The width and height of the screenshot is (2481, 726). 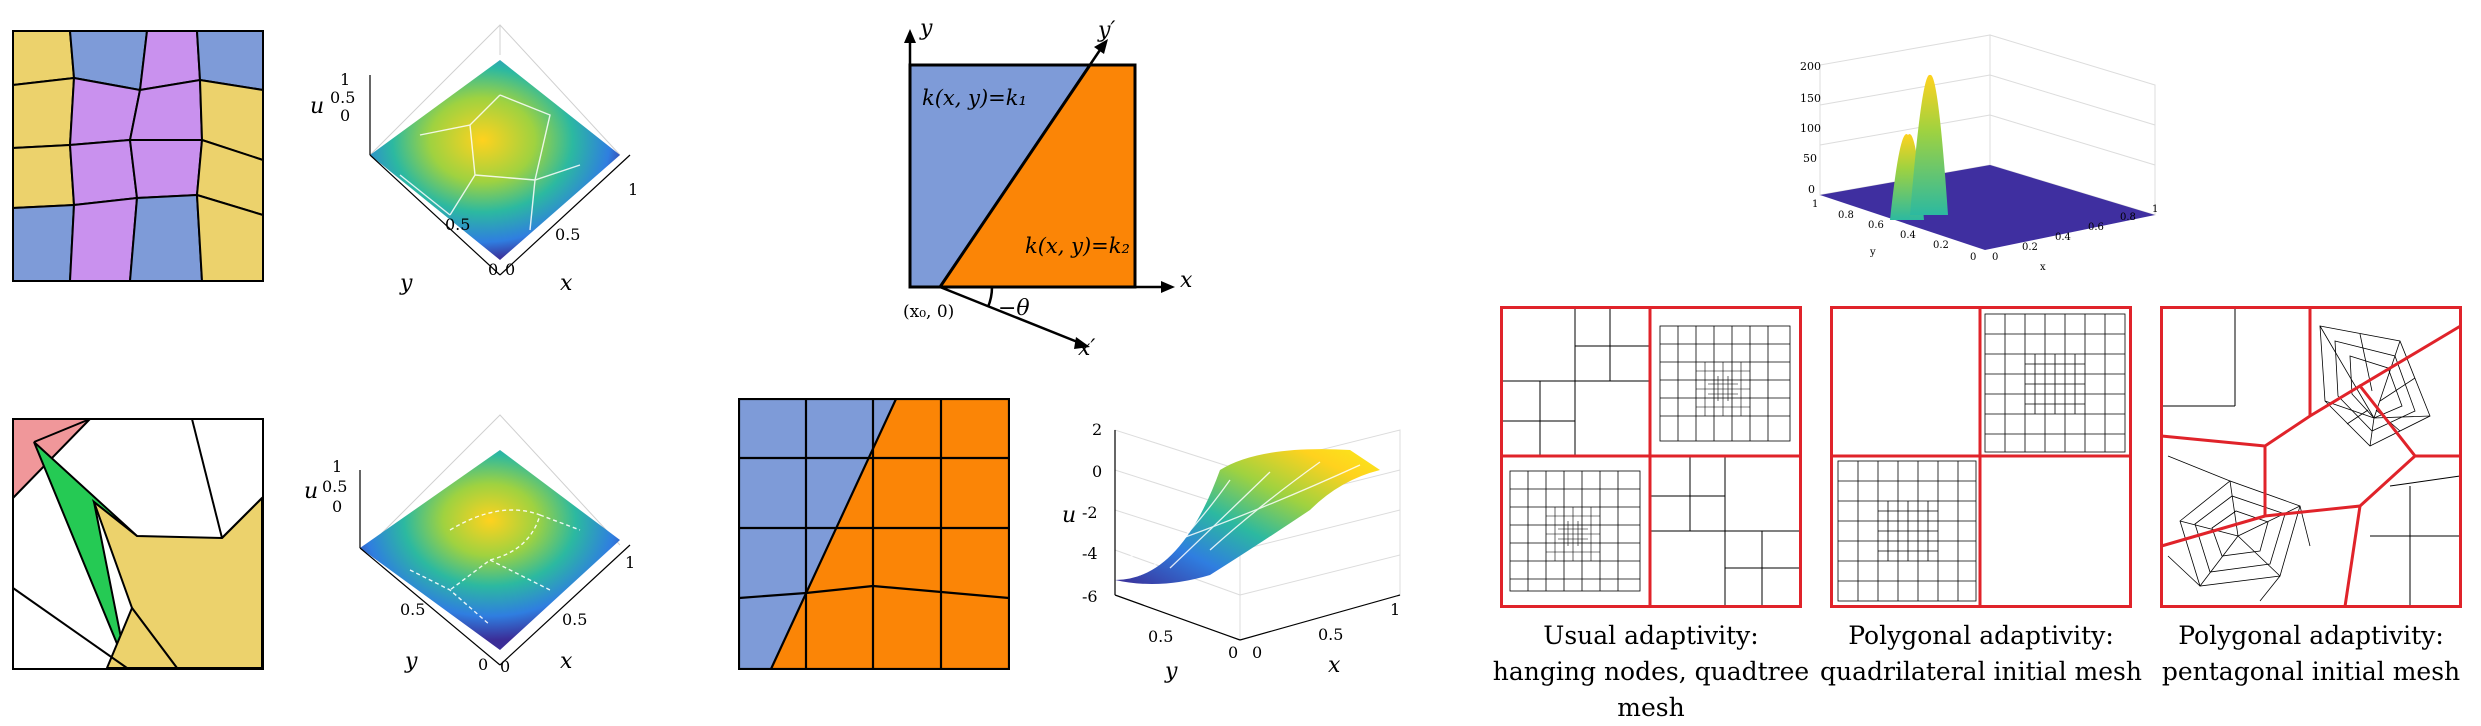 I want to click on x-tick-label: 0.4, so click(x=2063, y=237).